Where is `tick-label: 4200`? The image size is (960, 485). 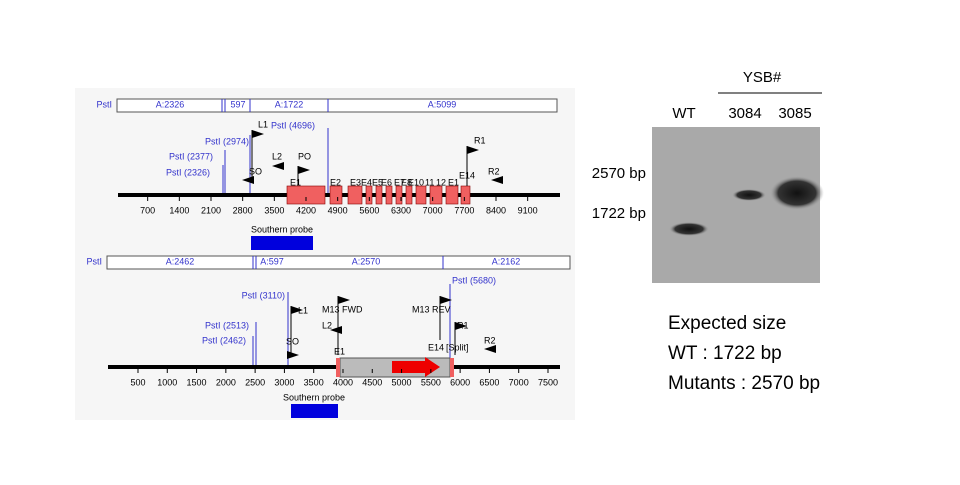
tick-label: 4200 is located at coordinates (306, 210).